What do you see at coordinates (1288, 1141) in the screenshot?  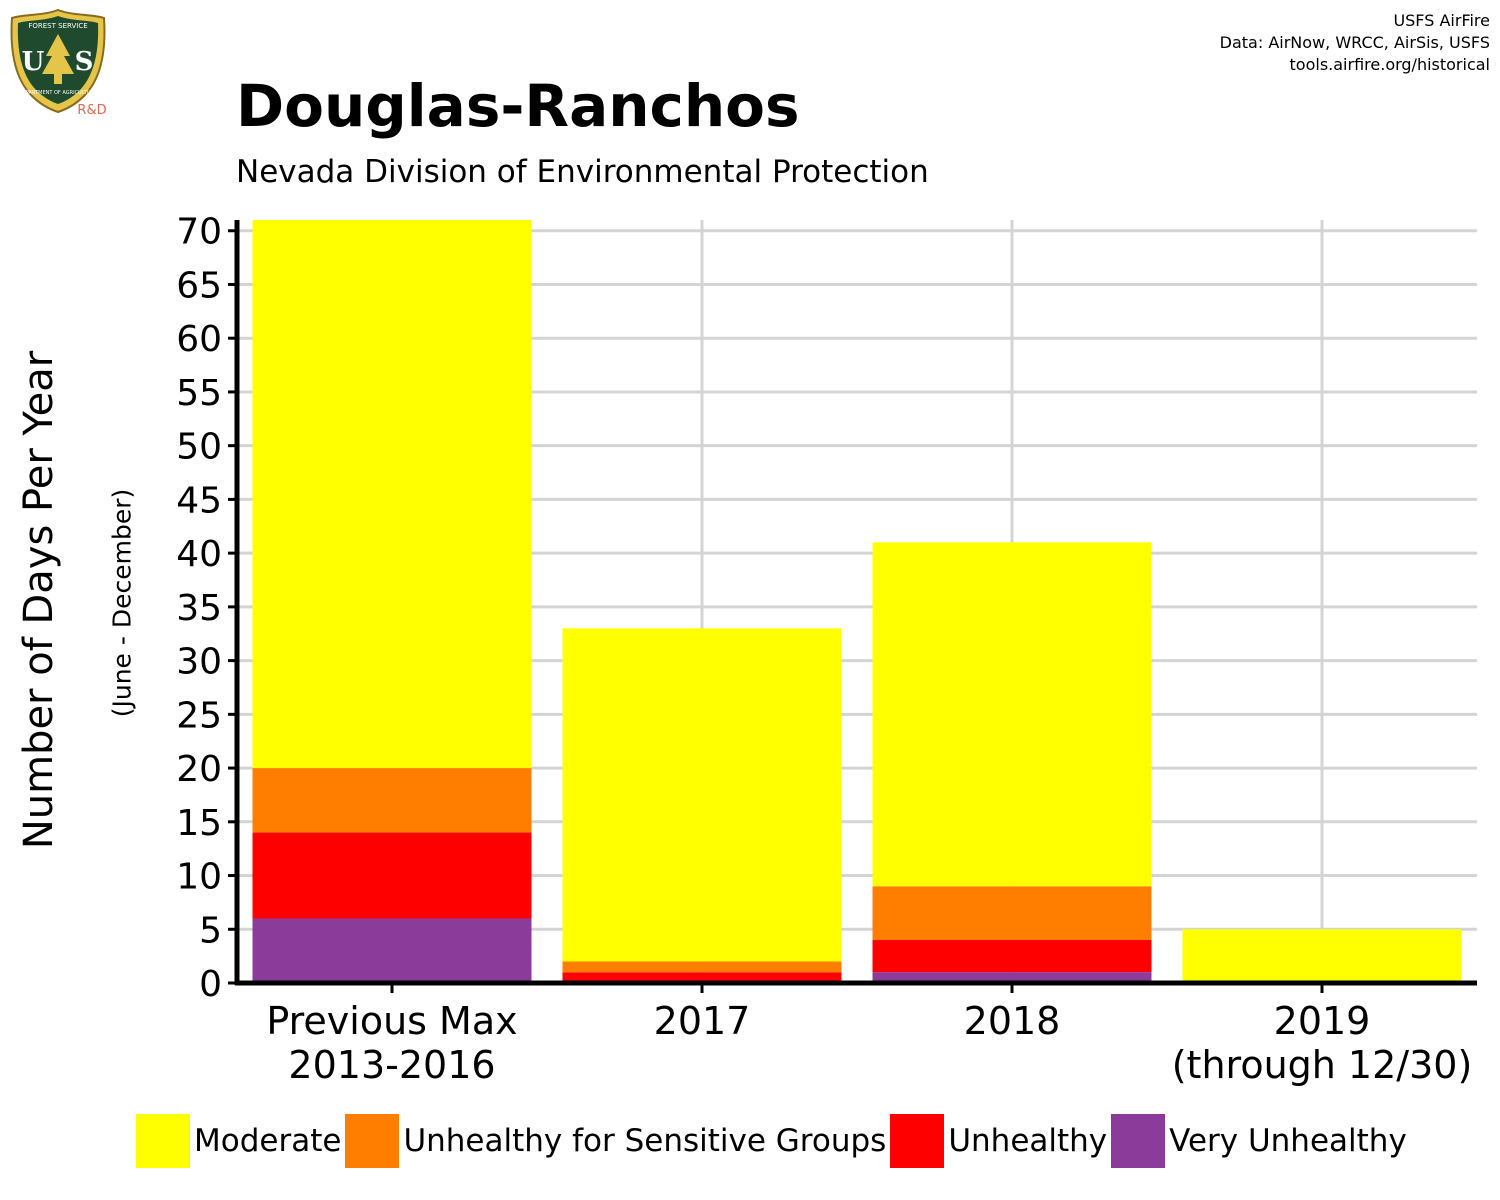 I see `legend-label: Very Unhealthy` at bounding box center [1288, 1141].